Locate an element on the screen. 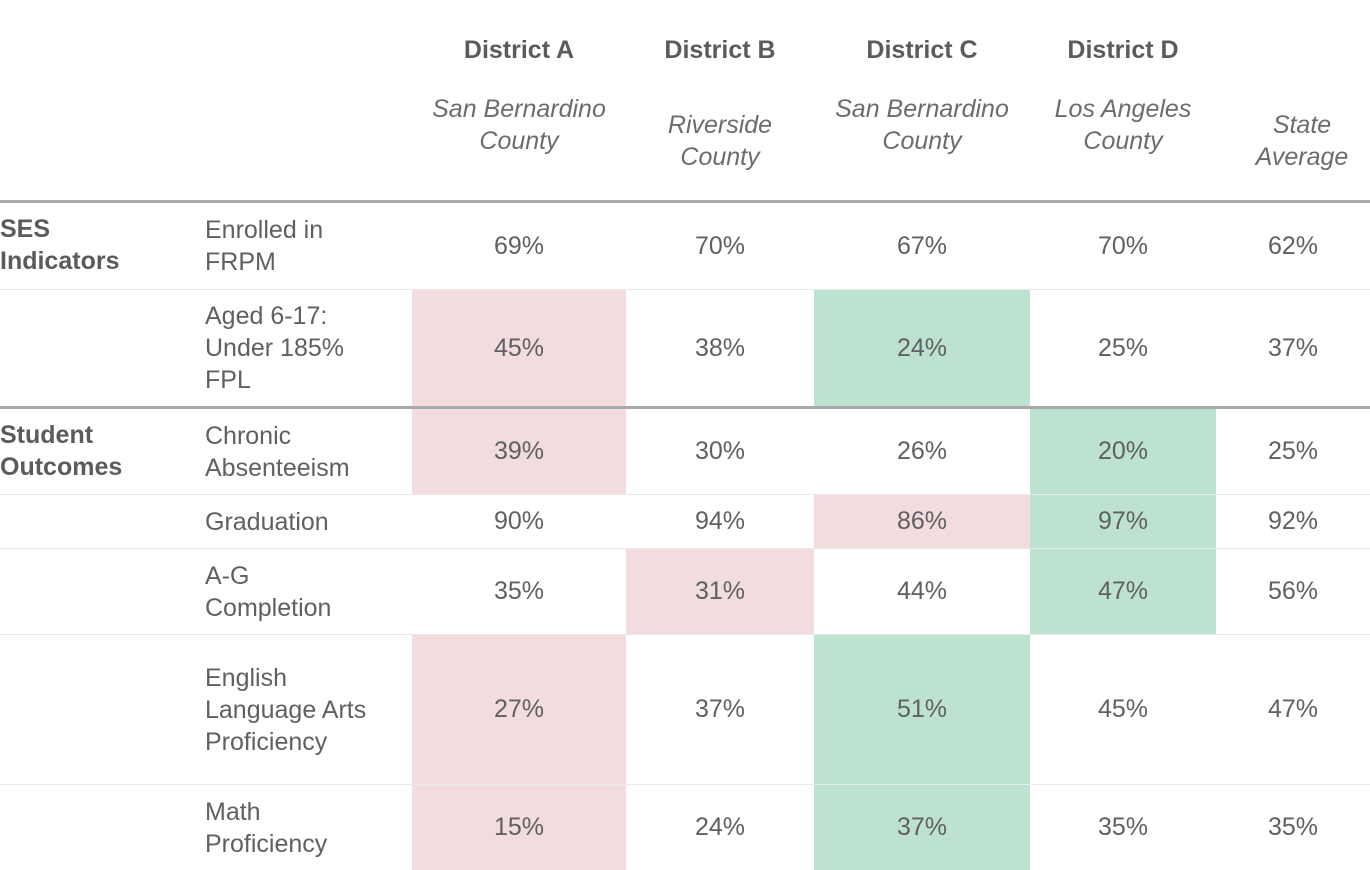 The image size is (1370, 870). value-cell: 15% is located at coordinates (519, 827).